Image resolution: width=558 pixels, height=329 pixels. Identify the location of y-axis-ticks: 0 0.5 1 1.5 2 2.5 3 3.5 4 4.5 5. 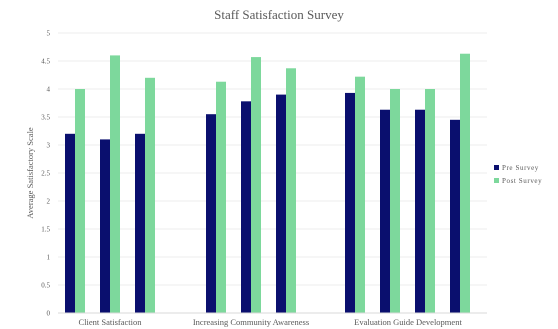
(45, 174).